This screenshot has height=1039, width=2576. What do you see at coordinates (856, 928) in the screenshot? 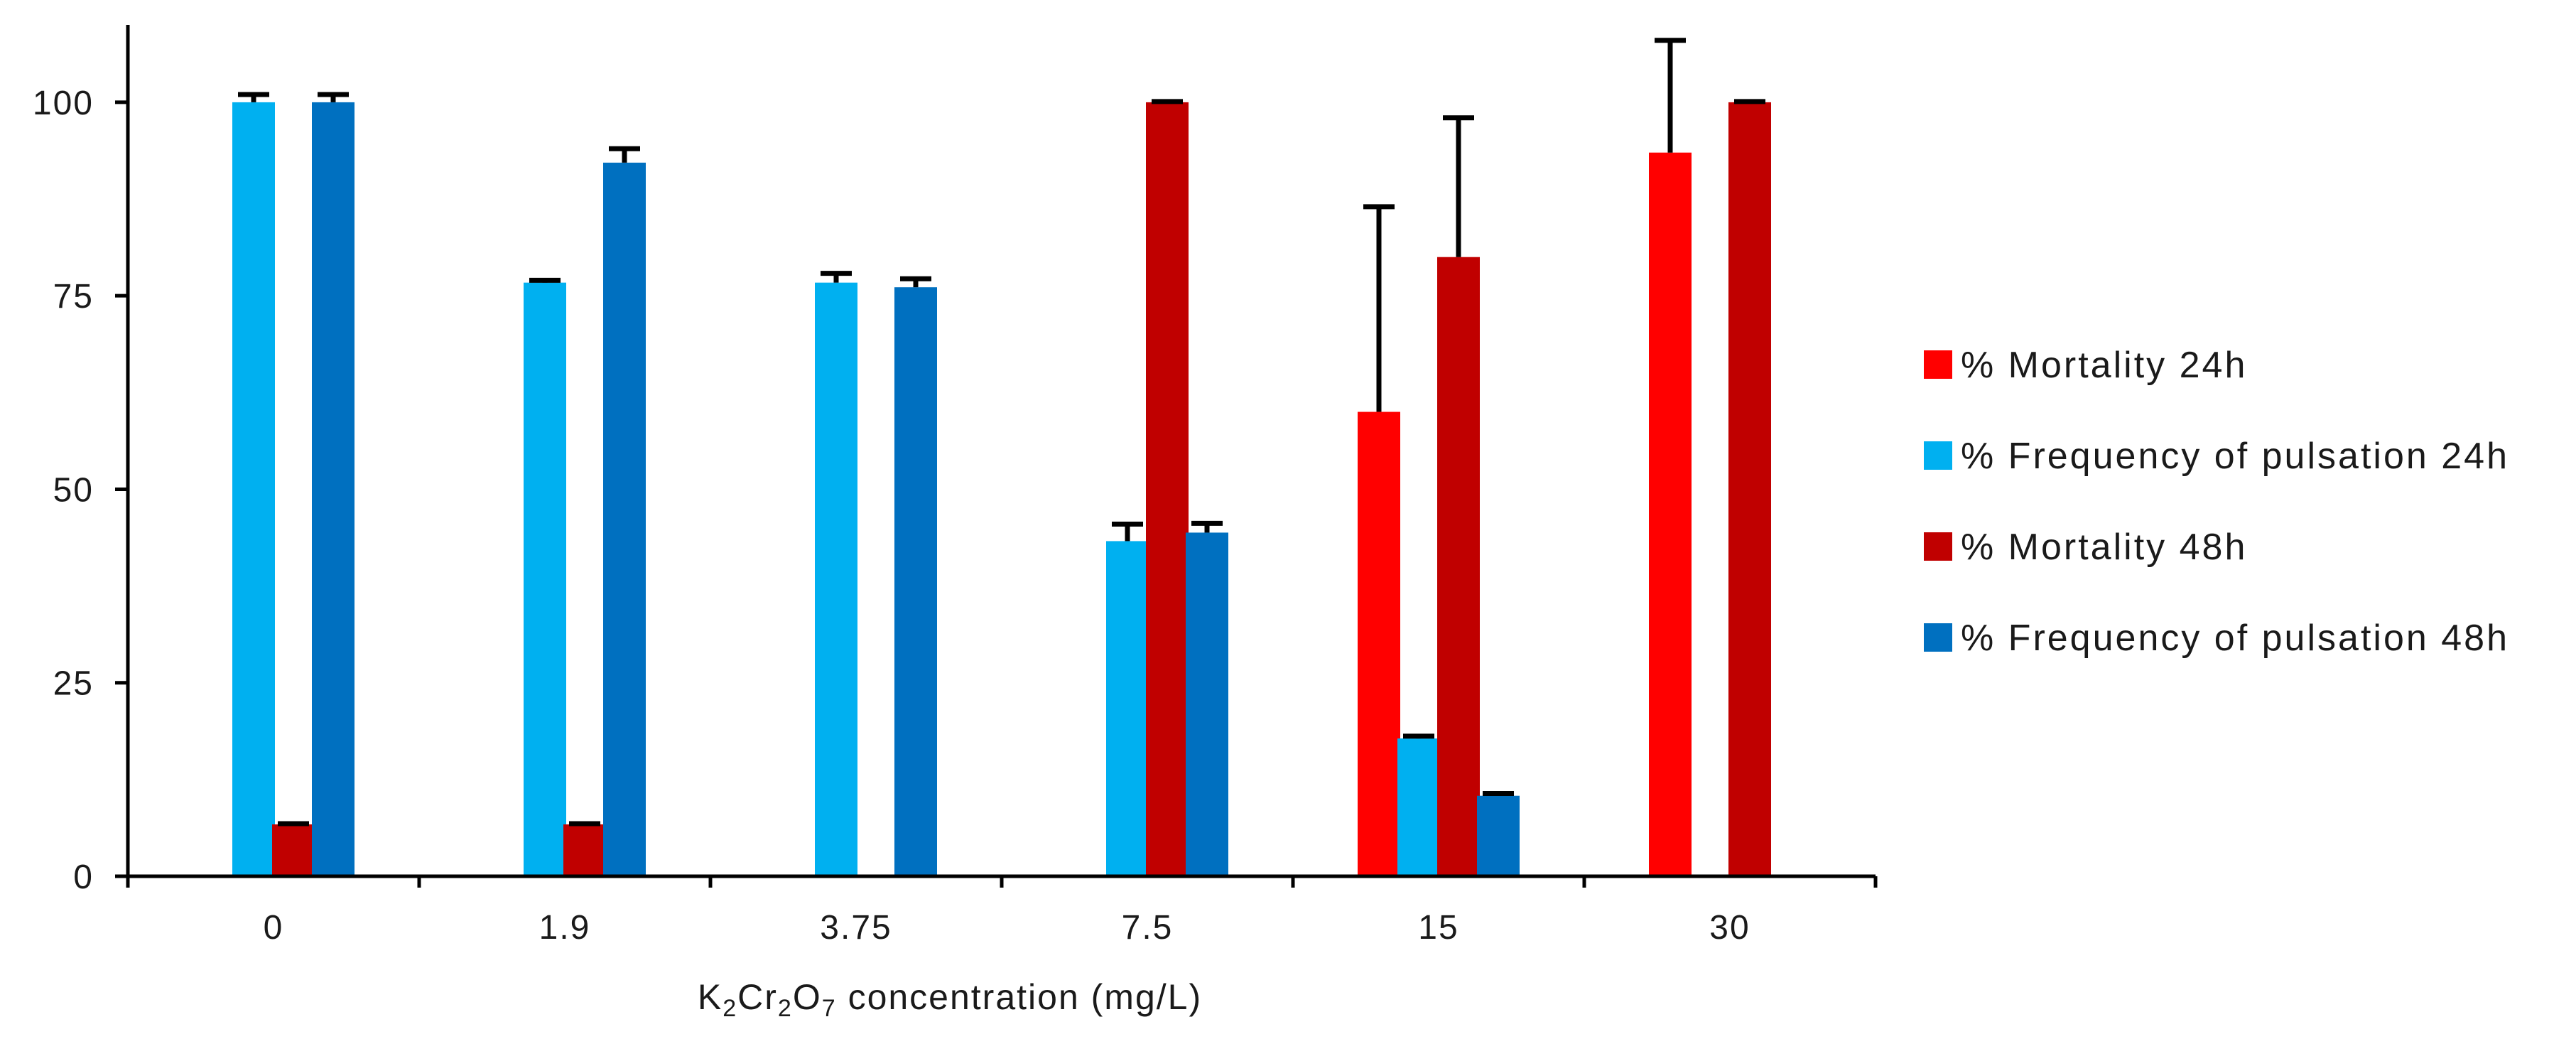
I see `x-tick-label-3-75: 3.75` at bounding box center [856, 928].